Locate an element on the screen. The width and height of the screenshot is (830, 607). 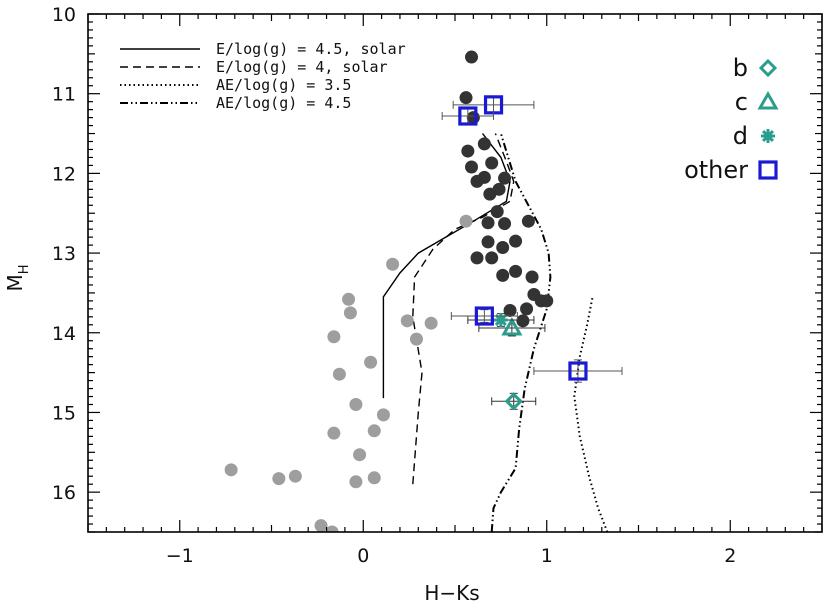
legend-symbol-label-other: other is located at coordinates (716, 170).